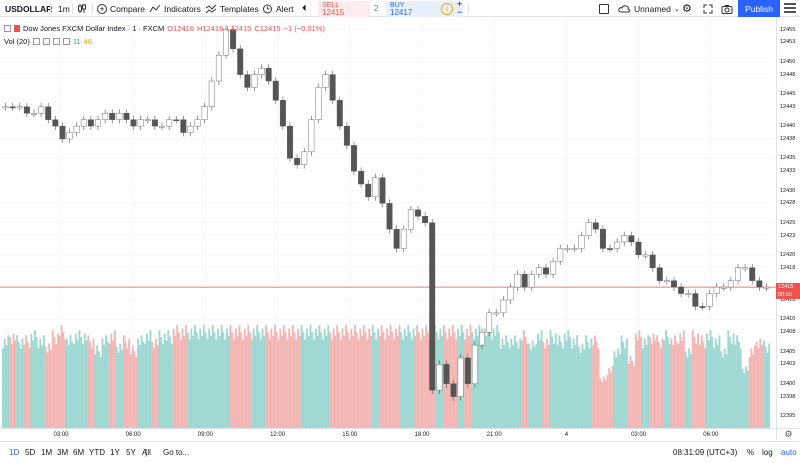 The width and height of the screenshot is (800, 463). What do you see at coordinates (17, 41) in the screenshot?
I see `volume-label: Vol (20)` at bounding box center [17, 41].